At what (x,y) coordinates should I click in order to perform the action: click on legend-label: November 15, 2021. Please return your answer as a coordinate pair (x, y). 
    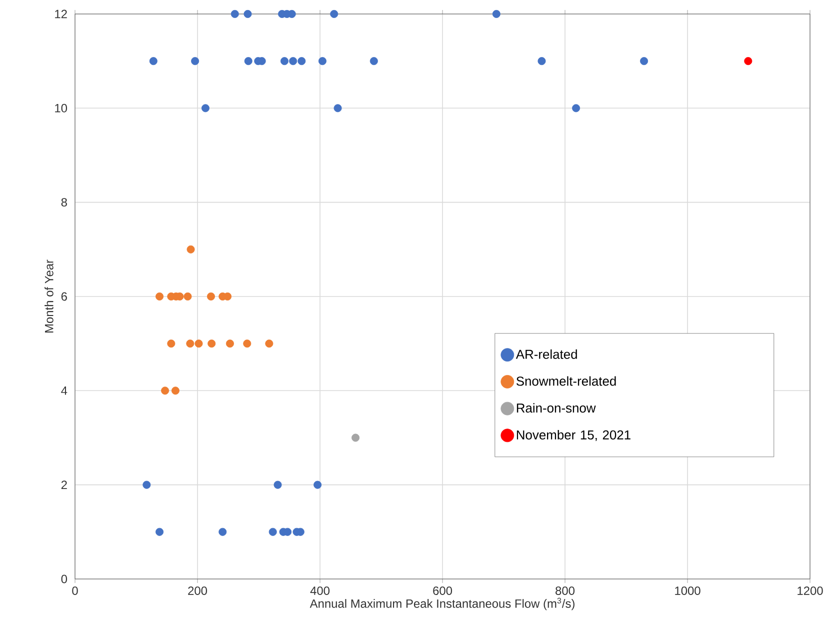
    Looking at the image, I should click on (573, 436).